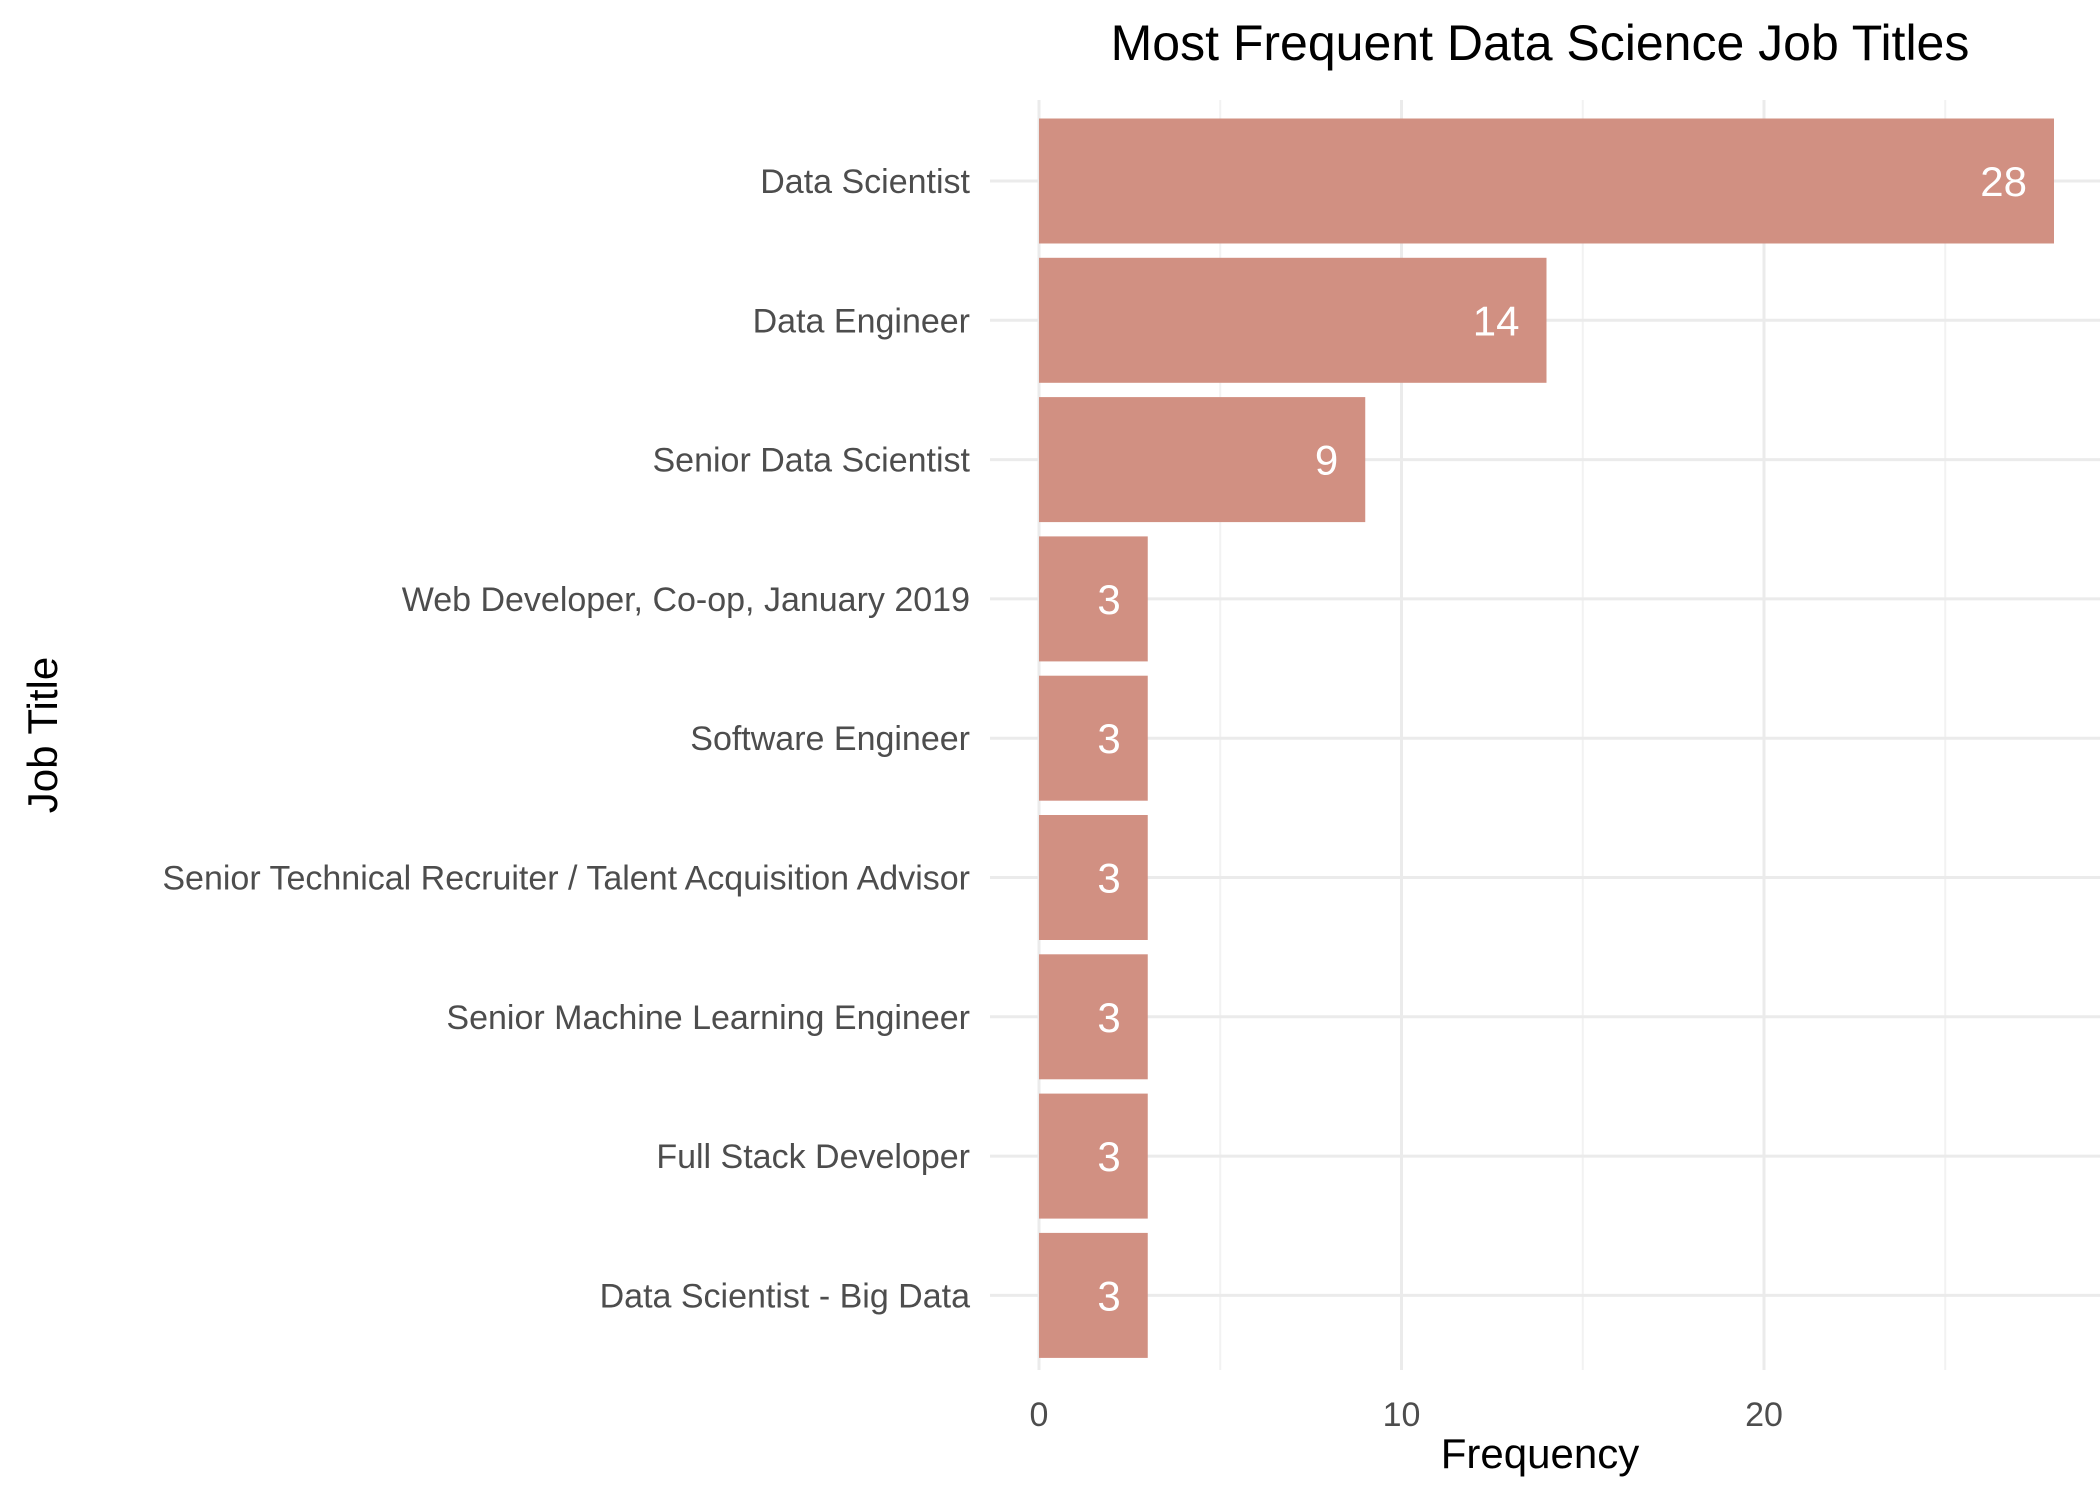 This screenshot has height=1499, width=2100. Describe the element at coordinates (1402, 1415) in the screenshot. I see `x-tick-label: 10` at that location.